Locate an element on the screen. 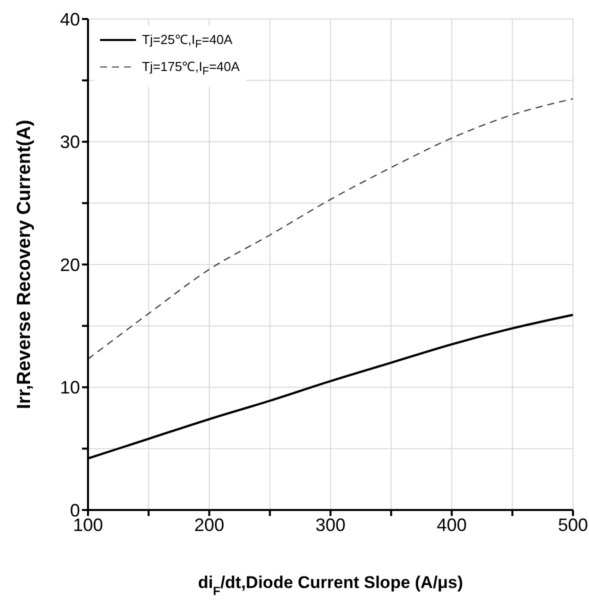  x-axis-title: di$_{F}$/dt,Diode Current Slope (A/μs) is located at coordinates (331, 585).